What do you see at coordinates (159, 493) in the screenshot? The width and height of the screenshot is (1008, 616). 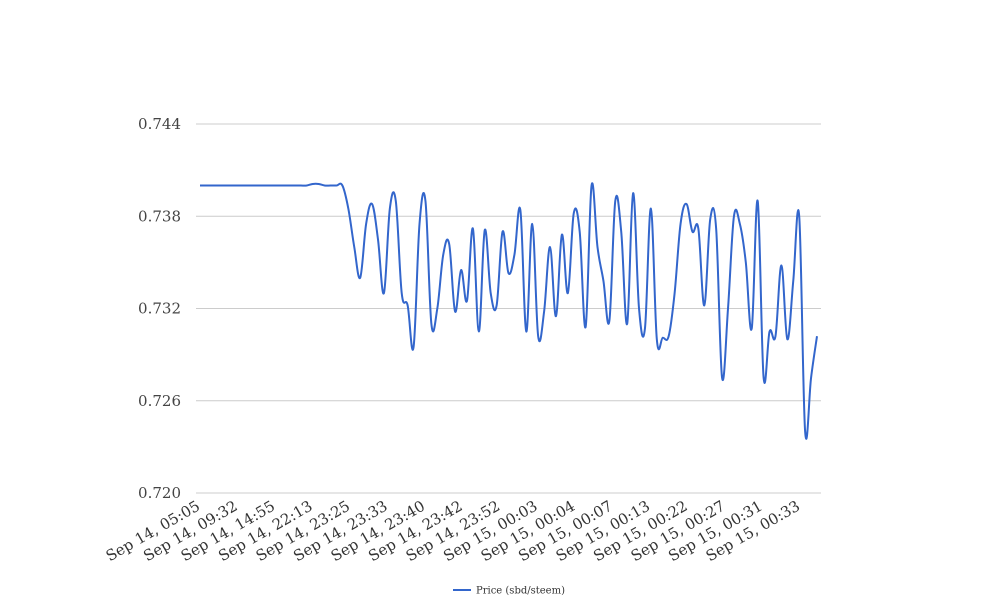 I see `y-tick-label: 0.720` at bounding box center [159, 493].